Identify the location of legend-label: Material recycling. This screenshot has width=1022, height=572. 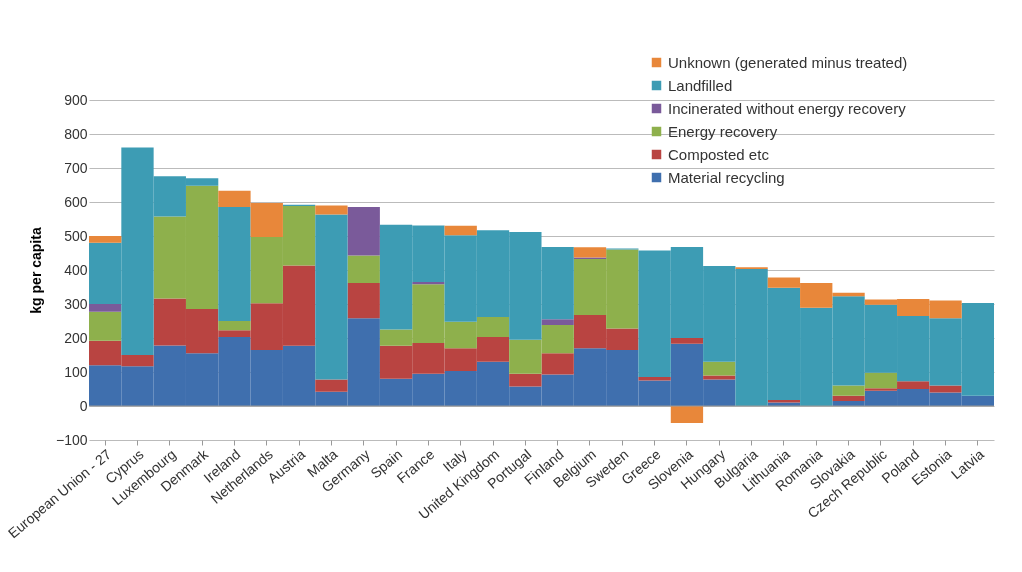
(726, 177).